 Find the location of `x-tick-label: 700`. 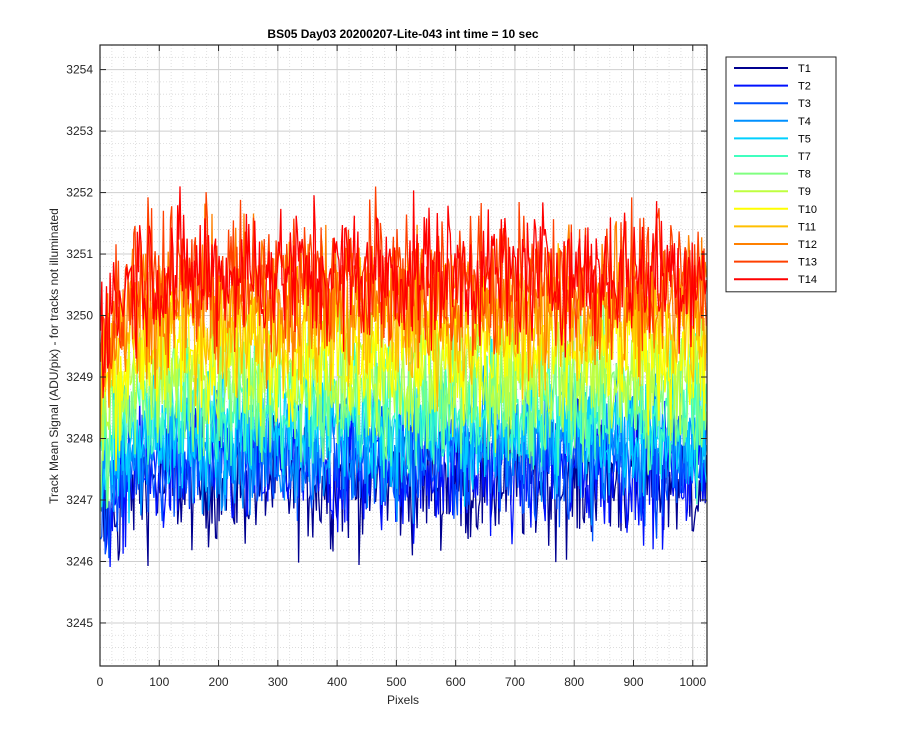

x-tick-label: 700 is located at coordinates (515, 682).